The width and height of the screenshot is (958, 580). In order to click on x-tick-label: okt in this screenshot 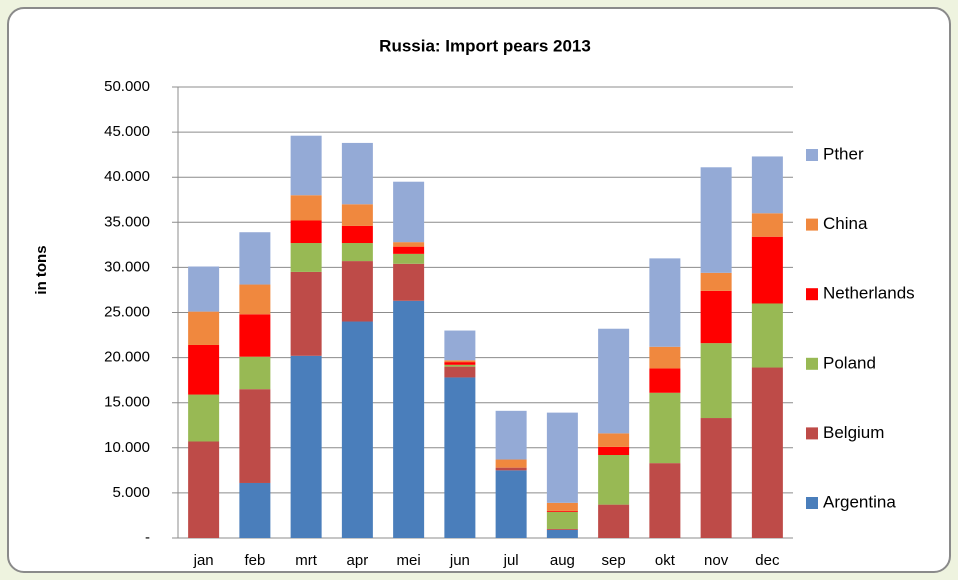, I will do `click(665, 560)`.